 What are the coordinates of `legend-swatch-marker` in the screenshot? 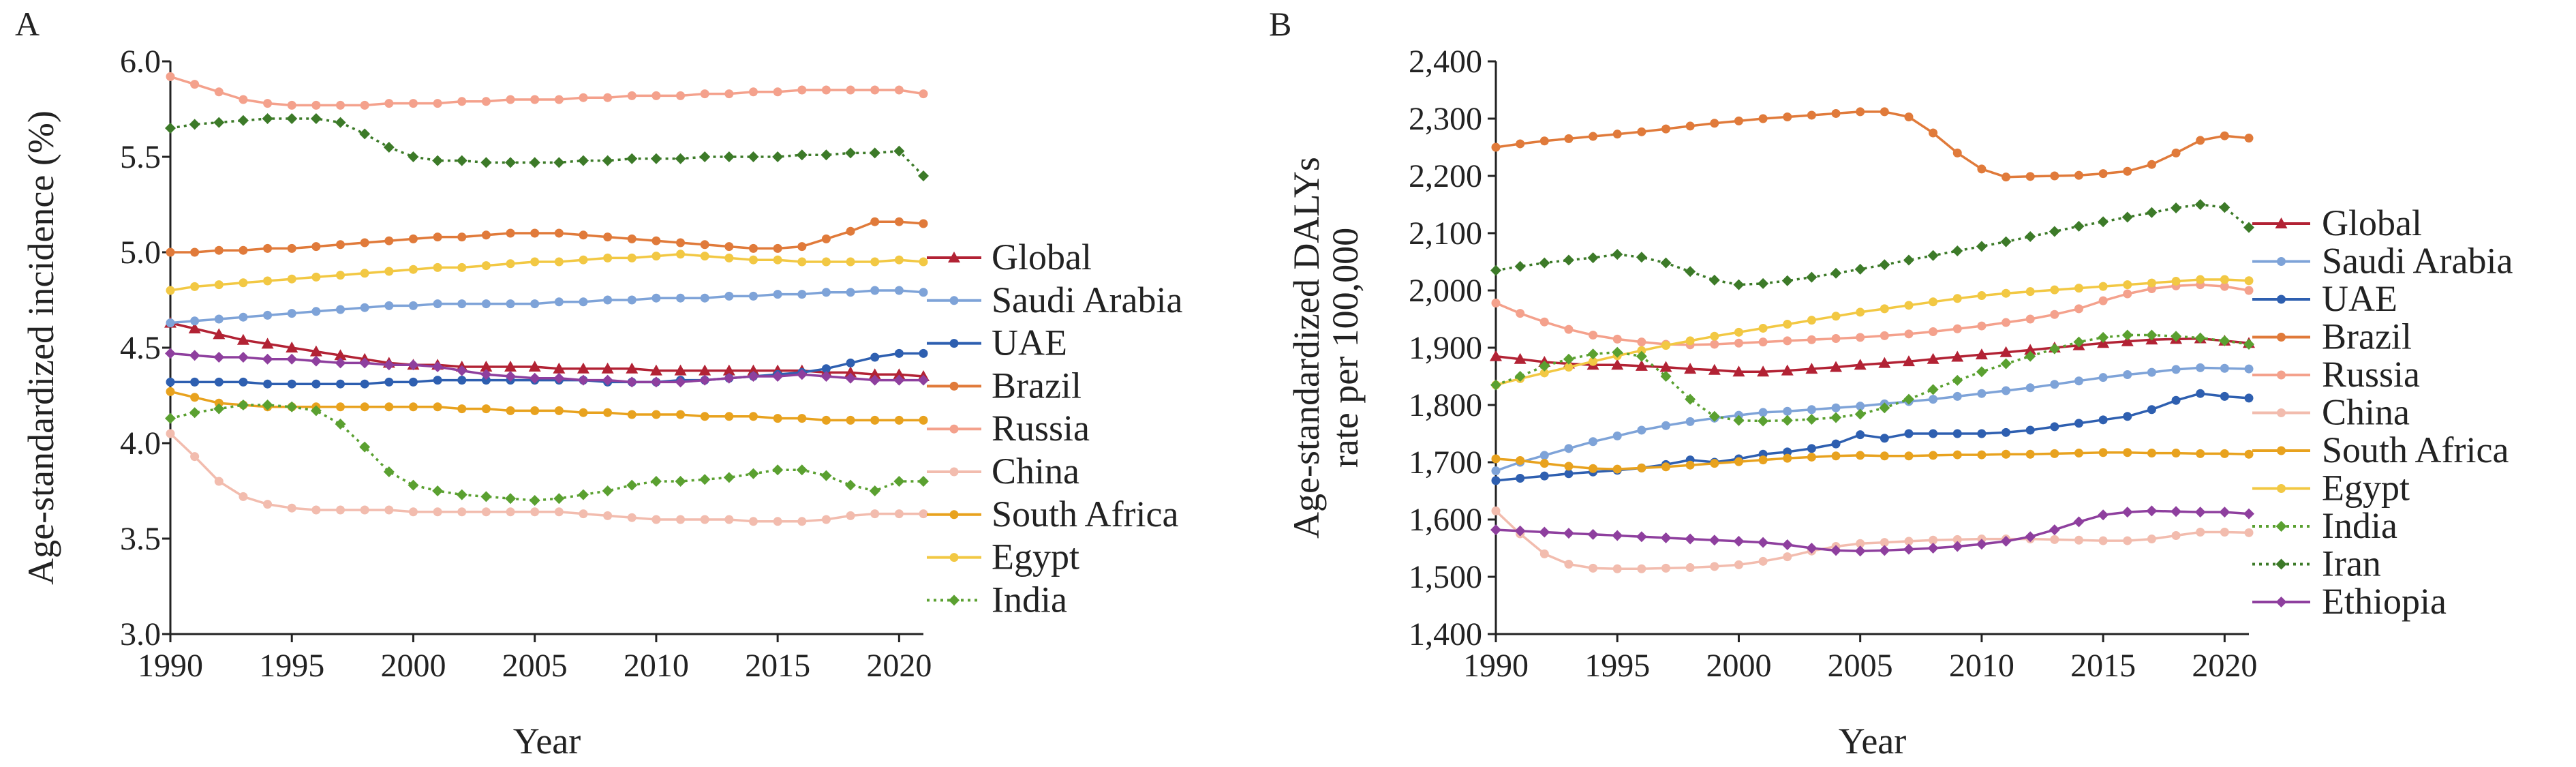 It's located at (2281, 338).